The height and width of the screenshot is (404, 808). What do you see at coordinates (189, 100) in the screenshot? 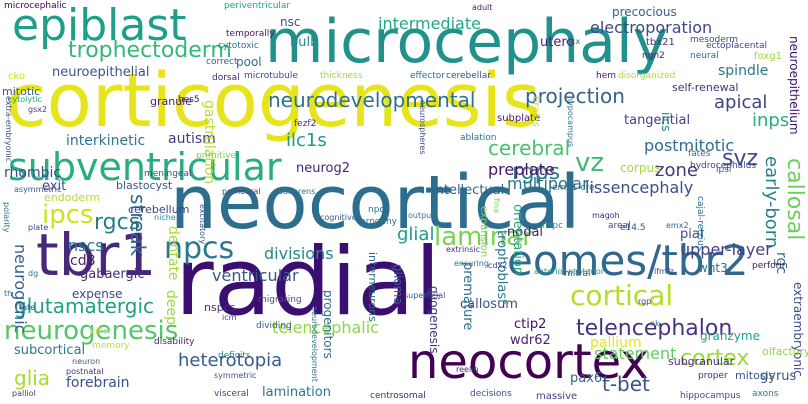
I see `word-hes5: hes5` at bounding box center [189, 100].